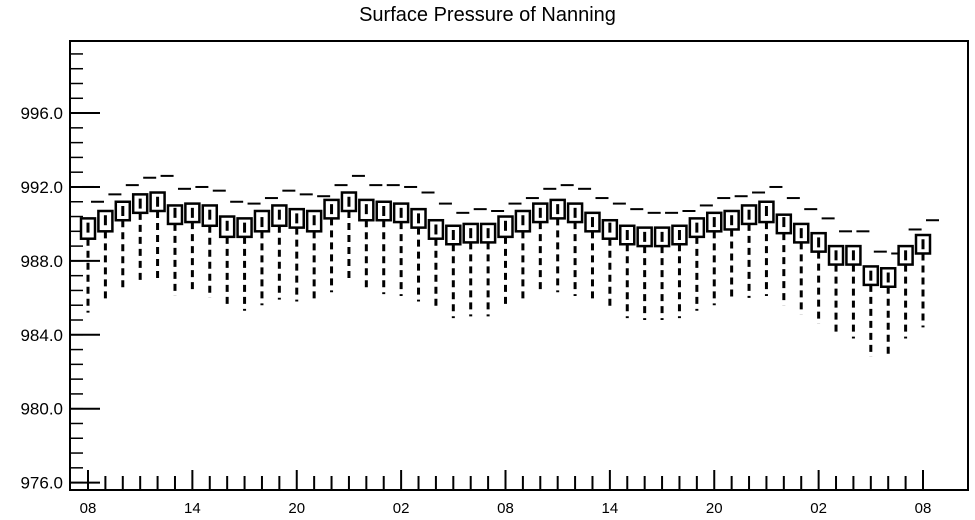 Image resolution: width=975 pixels, height=520 pixels. Describe the element at coordinates (487, 15) in the screenshot. I see `chart-title: Surface Pressure of Nanning` at that location.